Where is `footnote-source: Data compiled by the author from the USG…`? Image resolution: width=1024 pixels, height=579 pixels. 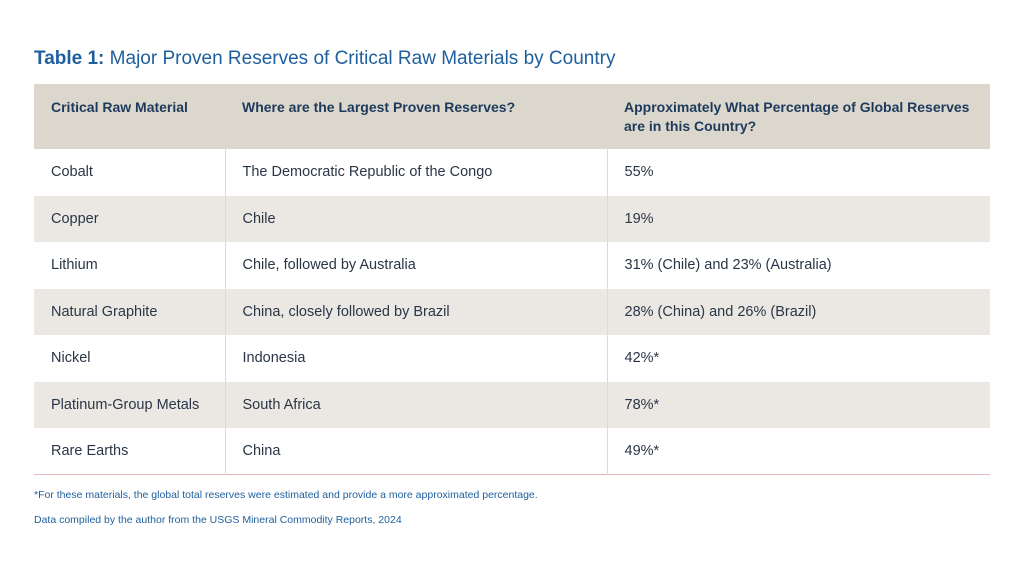 footnote-source: Data compiled by the author from the USG… is located at coordinates (218, 520).